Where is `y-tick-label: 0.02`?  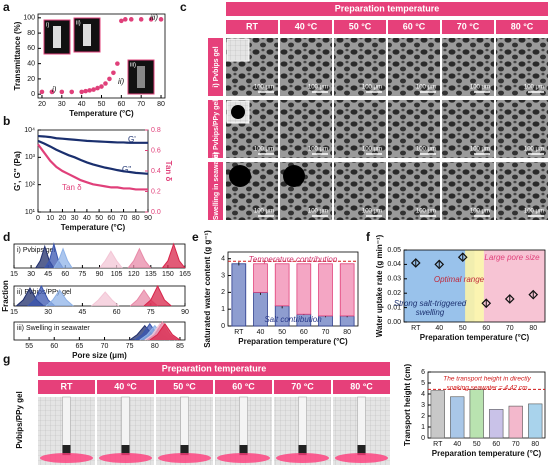 y-tick-label: 0.02 is located at coordinates (394, 293).